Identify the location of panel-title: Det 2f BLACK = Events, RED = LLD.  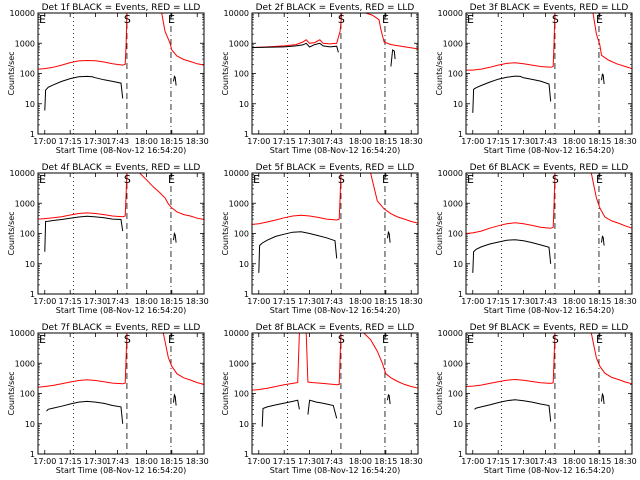
(335, 8).